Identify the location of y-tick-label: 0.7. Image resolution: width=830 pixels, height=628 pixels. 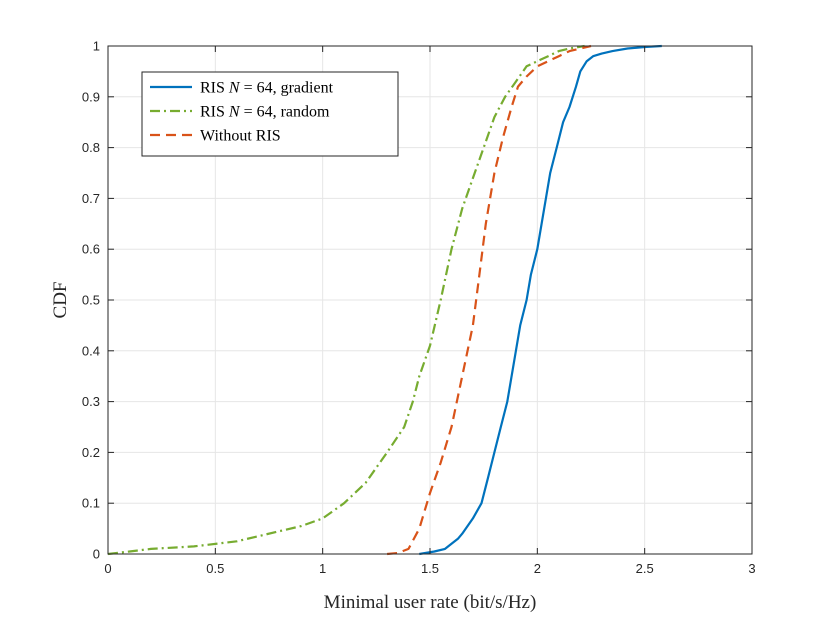
(91, 198).